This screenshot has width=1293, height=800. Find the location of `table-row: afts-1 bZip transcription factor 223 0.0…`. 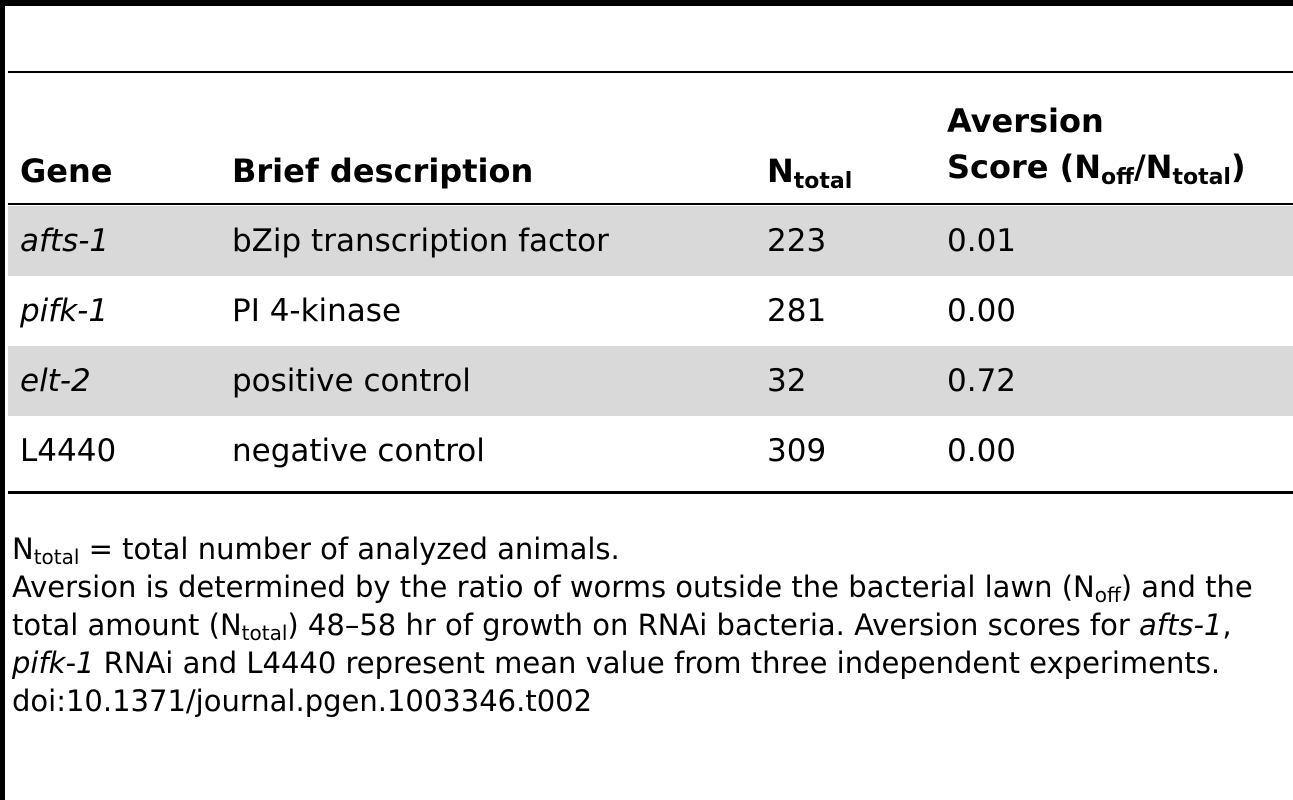

table-row: afts-1 bZip transcription factor 223 0.0… is located at coordinates (650, 241).